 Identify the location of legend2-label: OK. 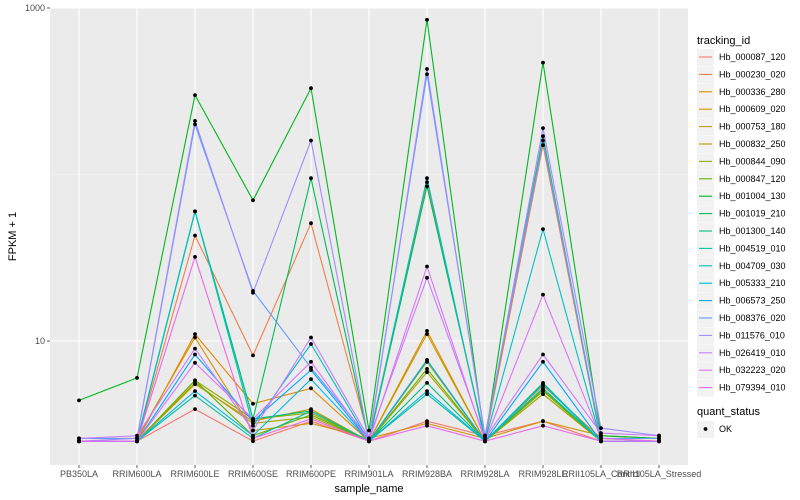
(725, 429).